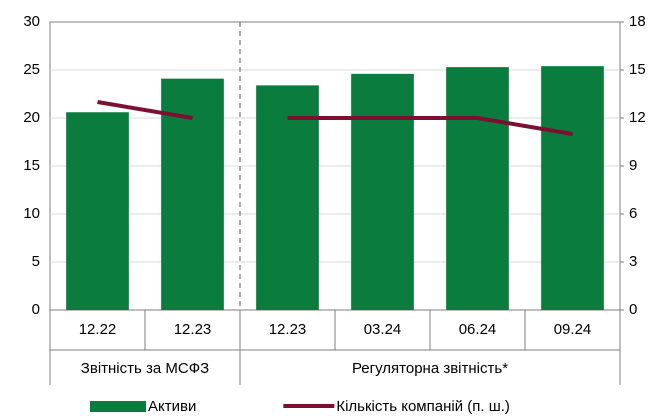  What do you see at coordinates (633, 165) in the screenshot?
I see `y2-tick-label: 9` at bounding box center [633, 165].